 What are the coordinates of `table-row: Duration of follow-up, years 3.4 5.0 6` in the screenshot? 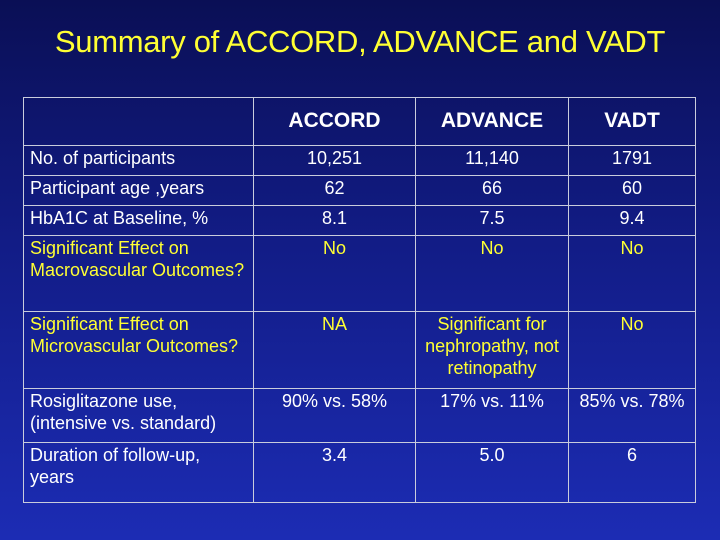 It's located at (359, 472).